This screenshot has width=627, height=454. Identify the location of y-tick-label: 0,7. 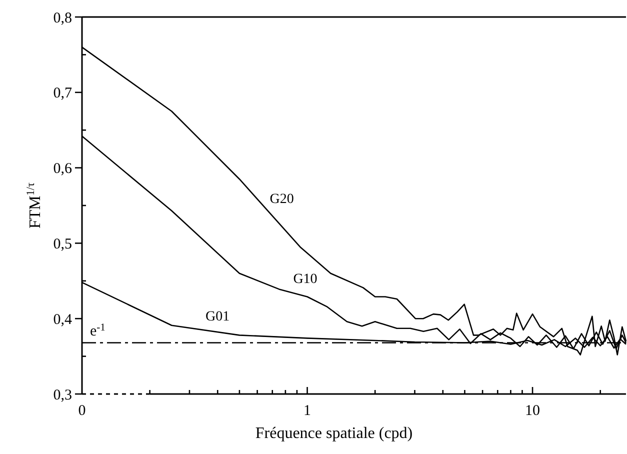
(62, 94).